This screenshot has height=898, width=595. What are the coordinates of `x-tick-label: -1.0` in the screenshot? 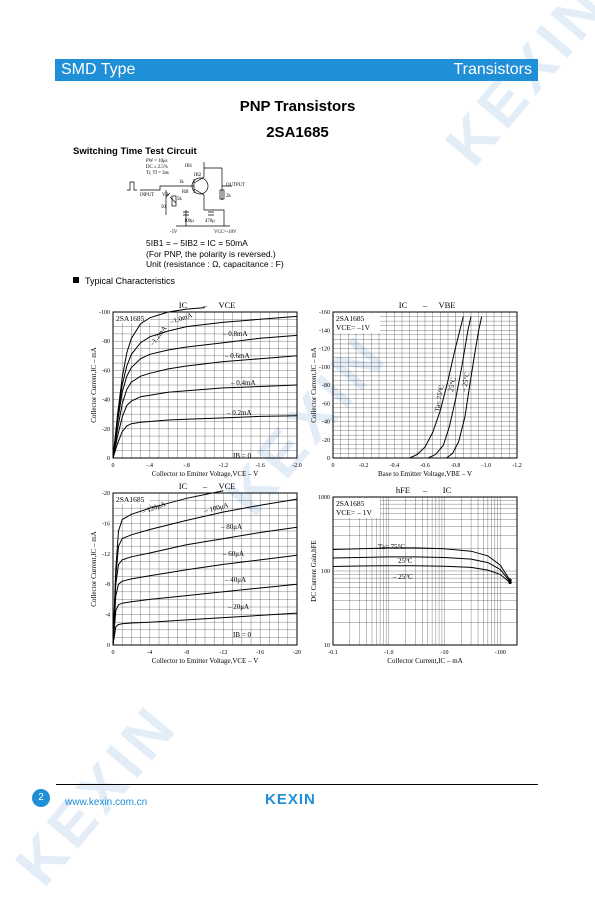 It's located at (487, 466).